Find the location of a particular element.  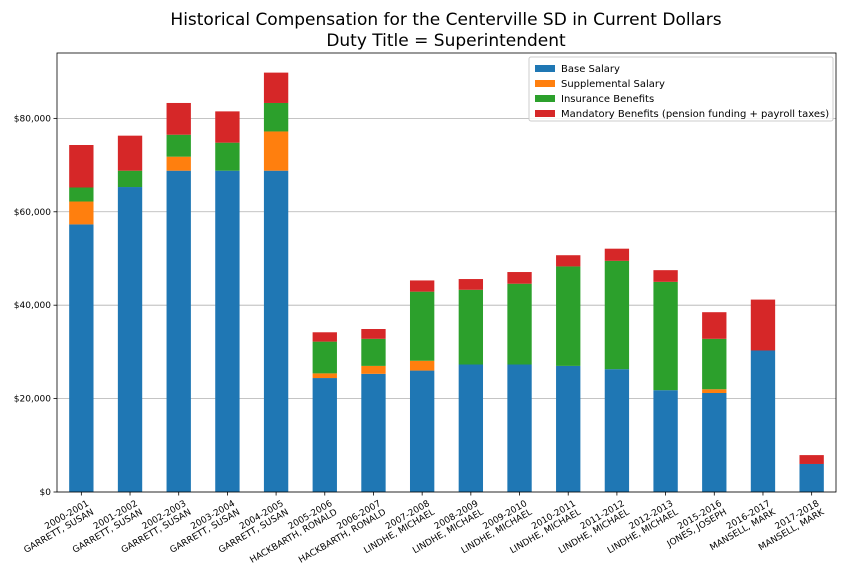

y-tick-label: $40,000 is located at coordinates (32, 306).